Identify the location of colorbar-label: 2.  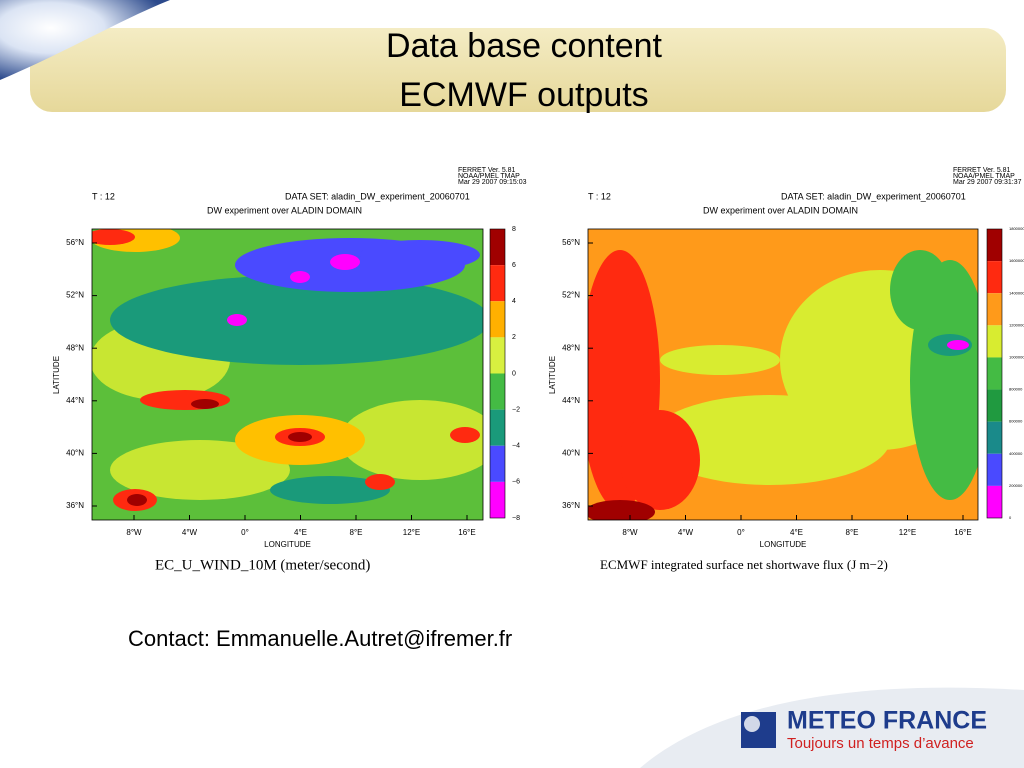
(514, 337).